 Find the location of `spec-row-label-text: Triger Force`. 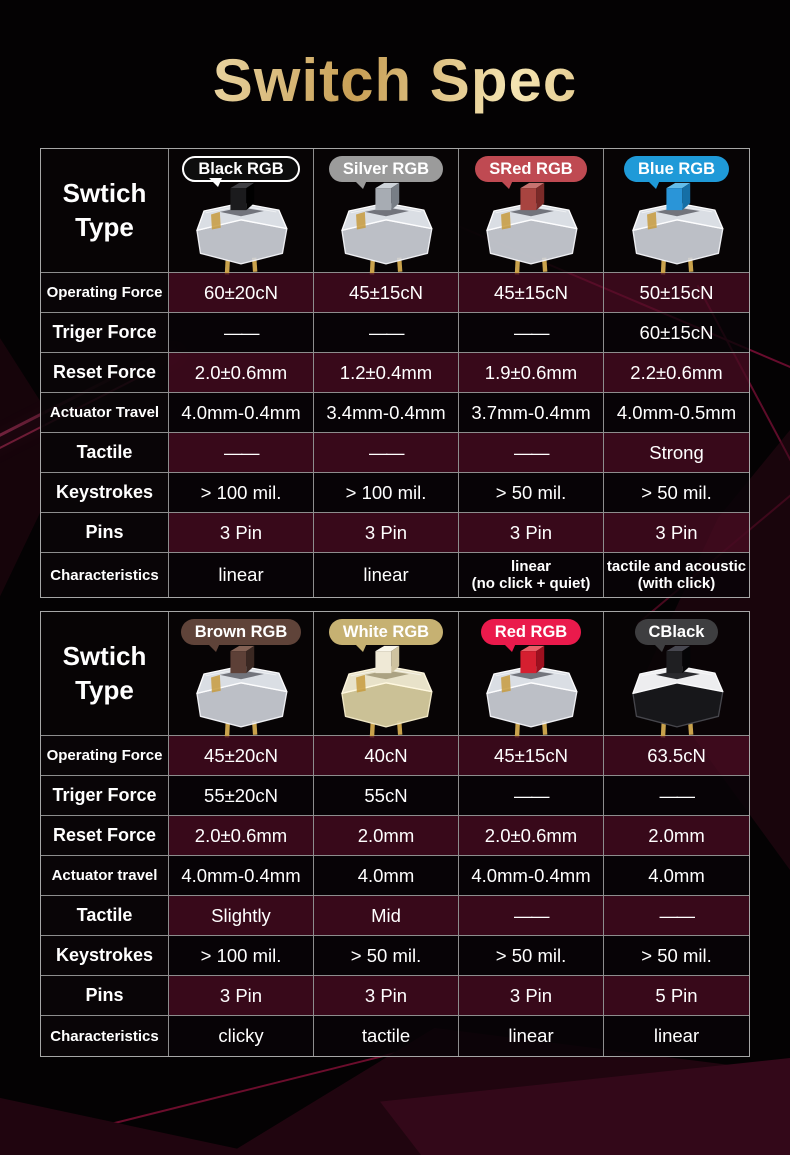

spec-row-label-text: Triger Force is located at coordinates (104, 332).